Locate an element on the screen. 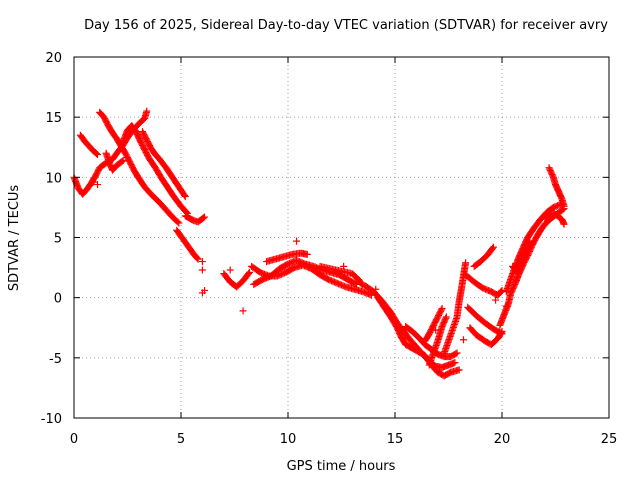  x-axis-label: GPS time / hours is located at coordinates (341, 466).